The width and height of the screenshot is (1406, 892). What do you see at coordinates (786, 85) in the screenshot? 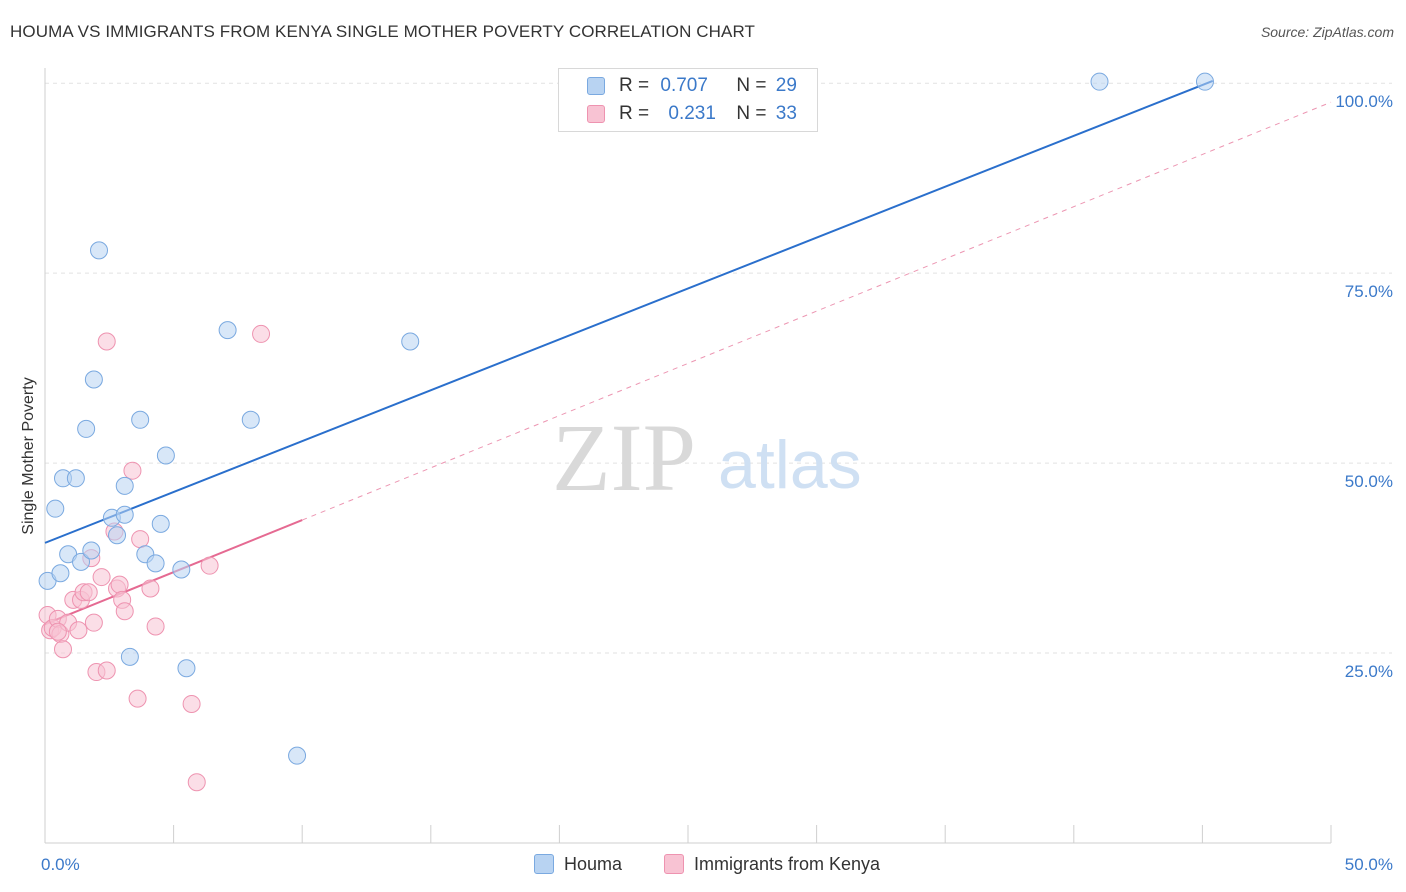
I see `n-value: 29` at bounding box center [786, 85].